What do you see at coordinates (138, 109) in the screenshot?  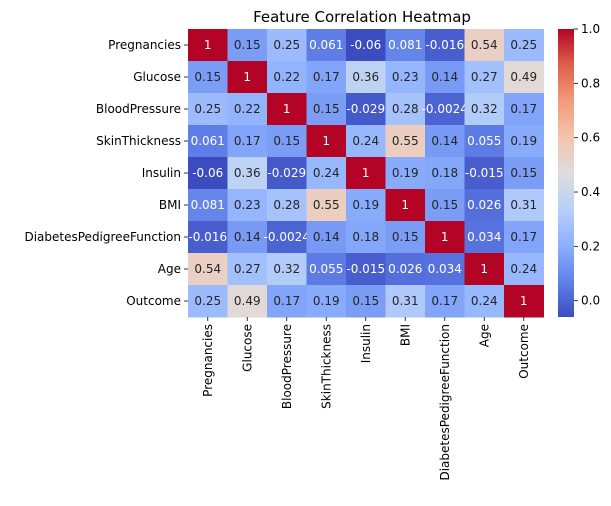 I see `row-tick-label: BloodPressure` at bounding box center [138, 109].